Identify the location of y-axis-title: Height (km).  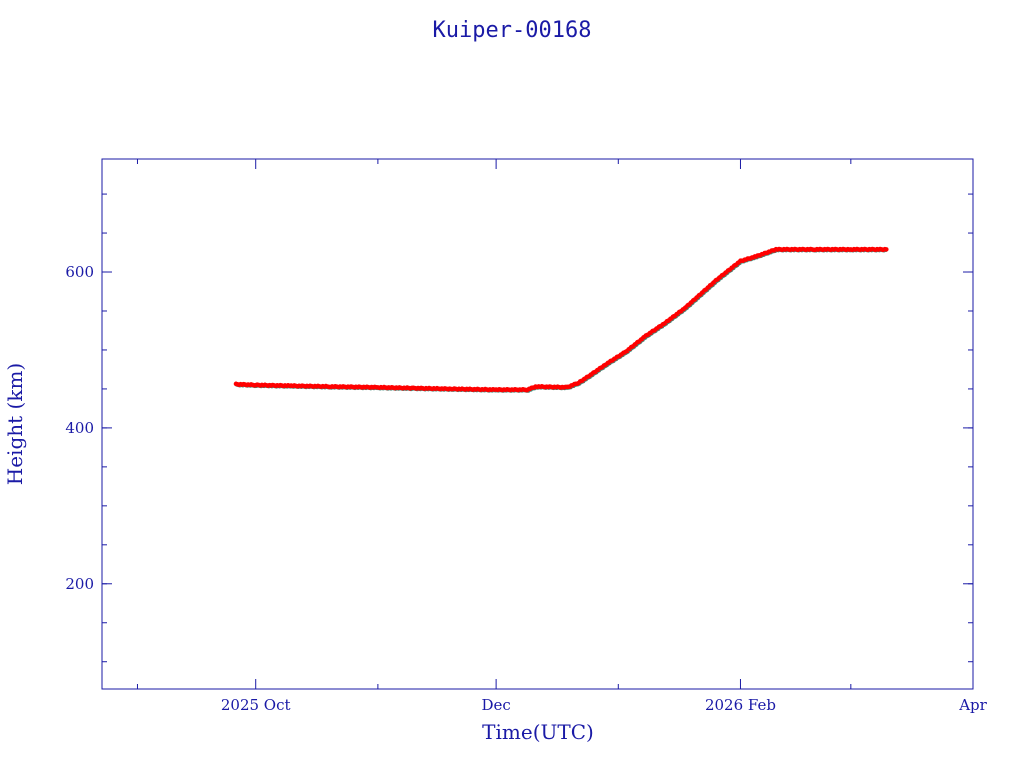
(15, 424).